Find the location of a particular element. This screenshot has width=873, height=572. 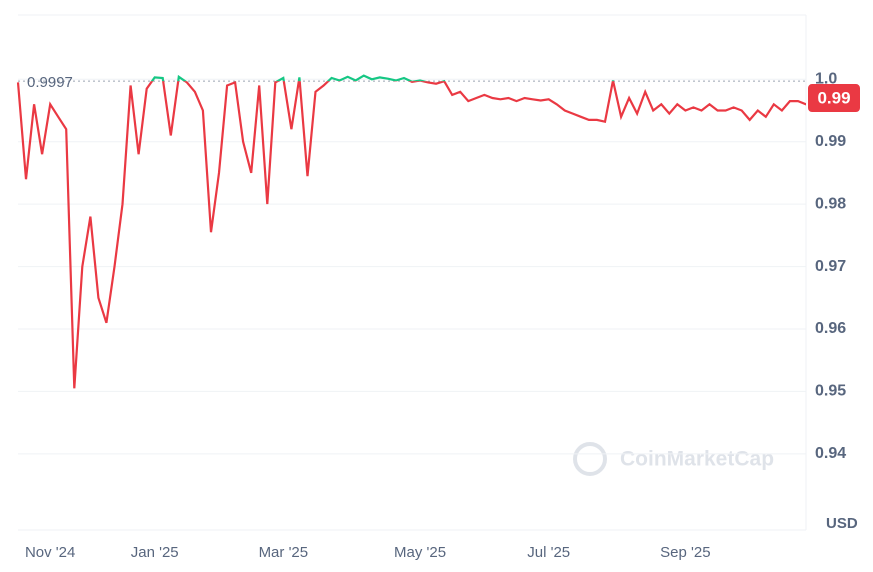

x-tick-label: Mar '25 is located at coordinates (284, 552).